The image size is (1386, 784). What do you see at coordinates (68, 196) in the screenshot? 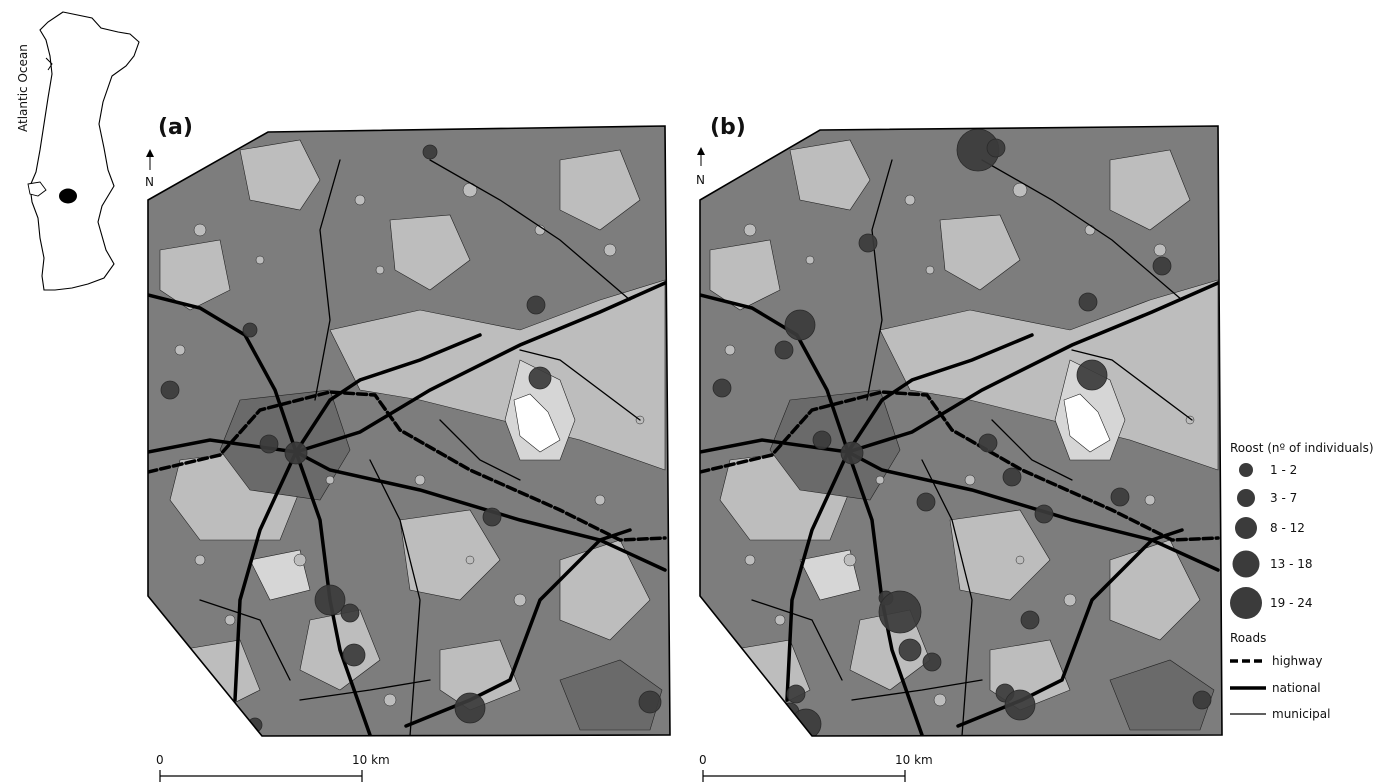
I see `study-area-marker` at bounding box center [68, 196].